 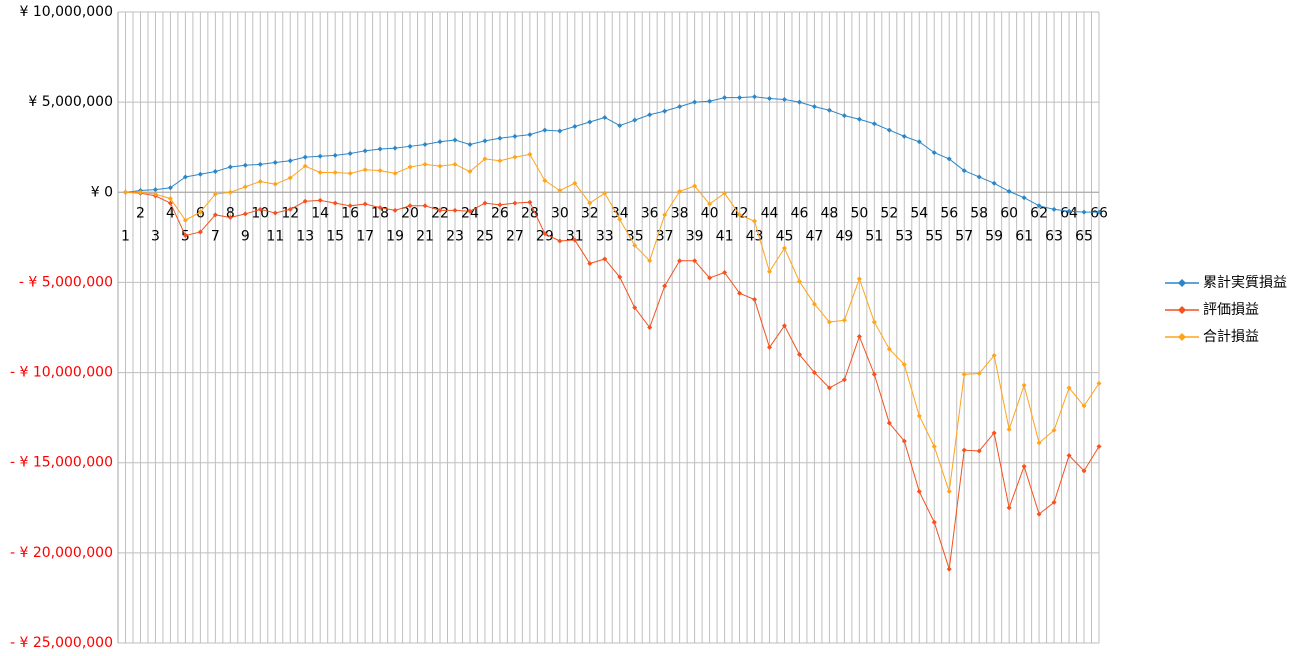 What do you see at coordinates (320, 213) in the screenshot?
I see `x-tick-label: 14` at bounding box center [320, 213].